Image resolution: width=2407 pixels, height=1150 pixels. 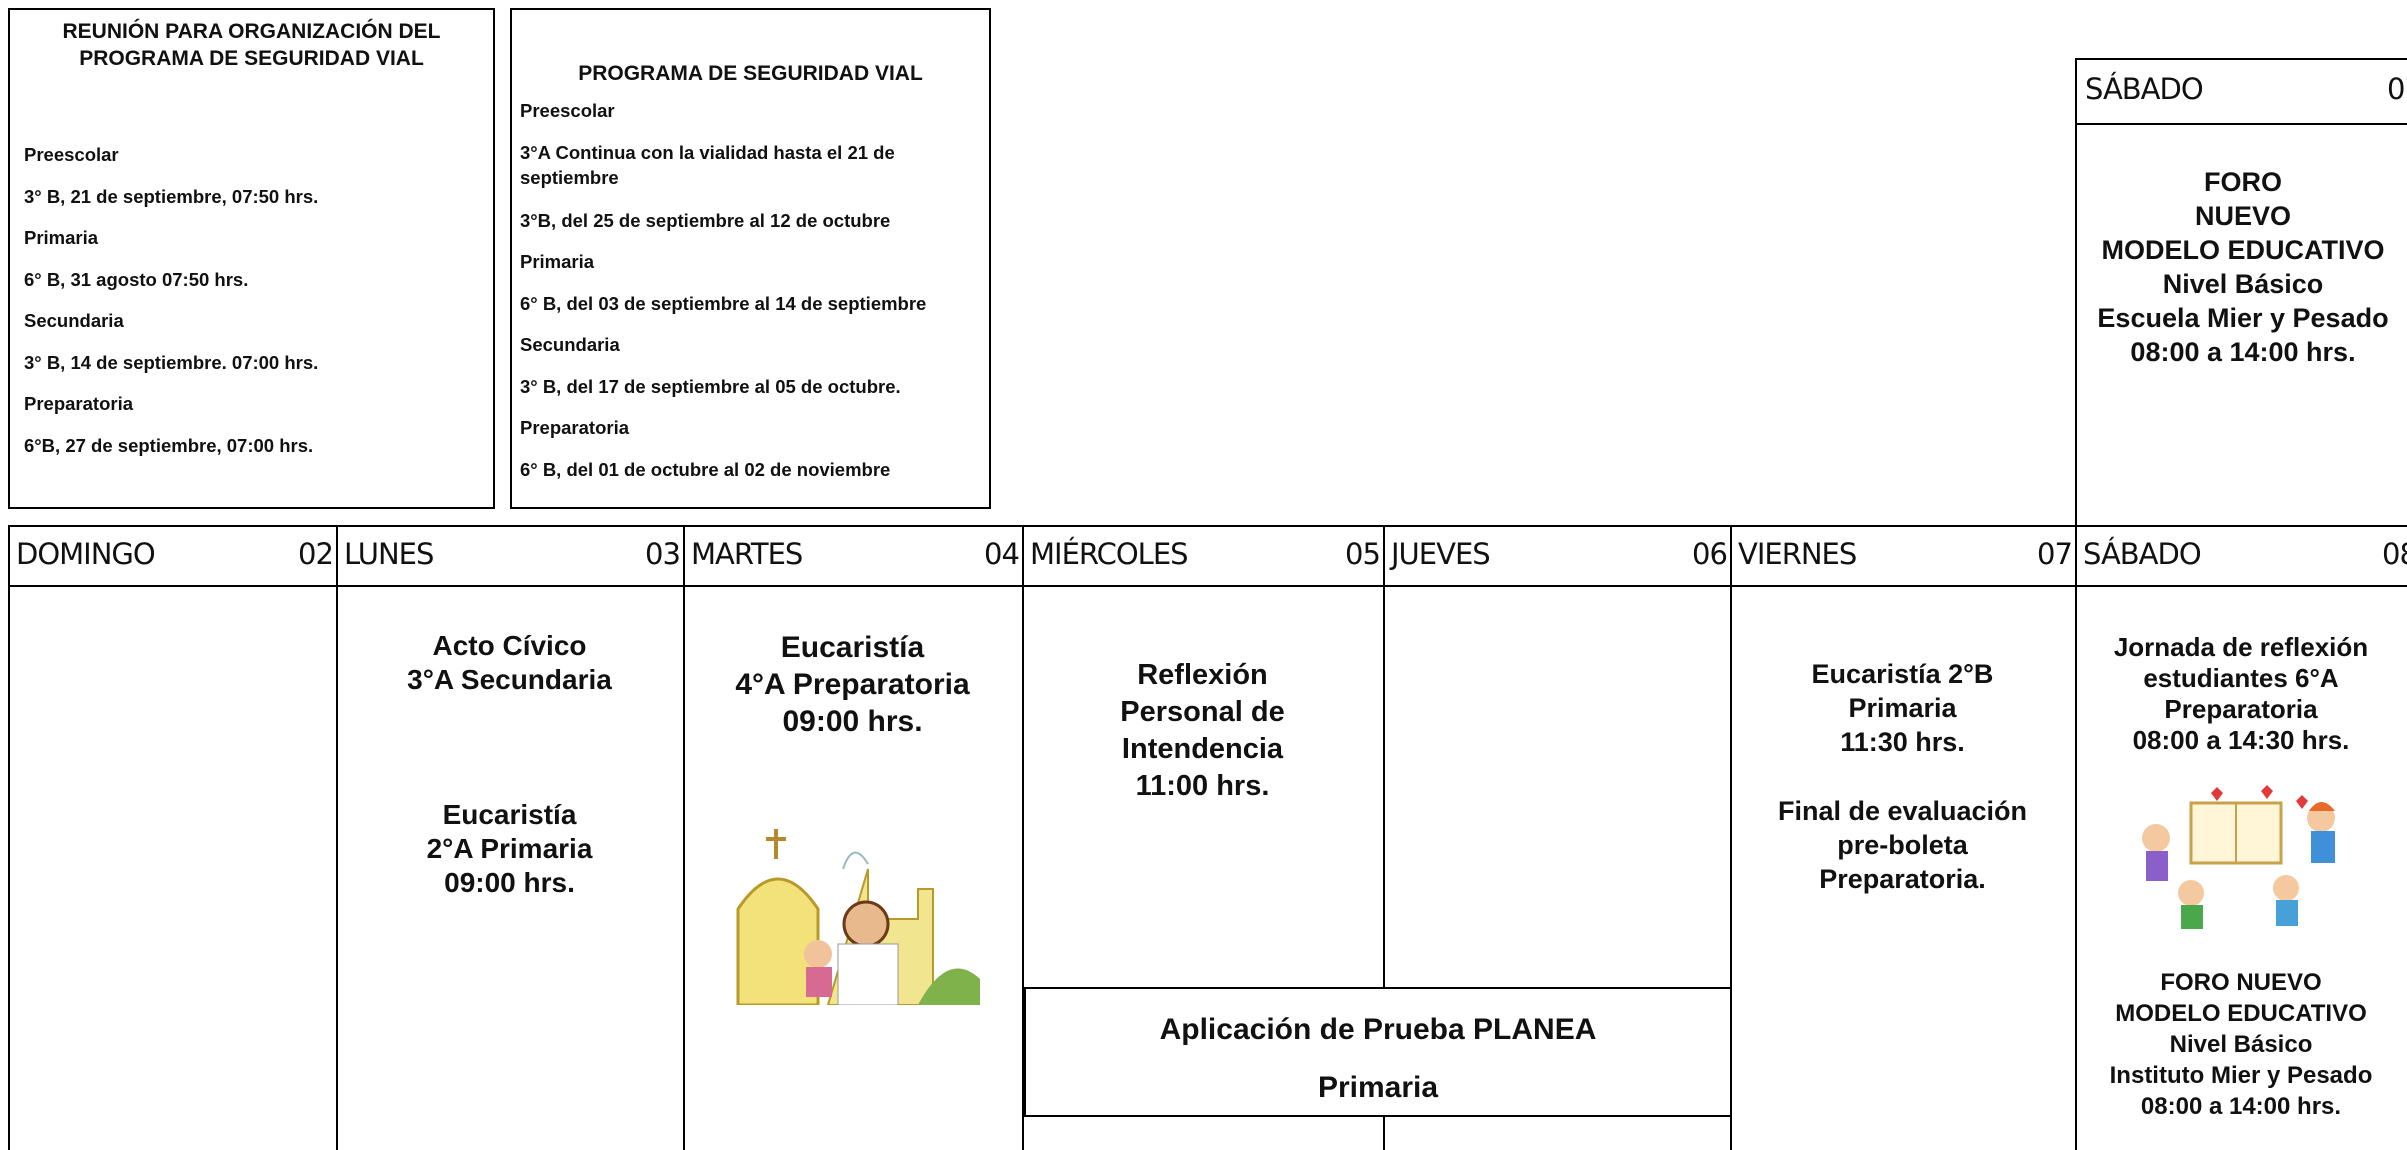 I want to click on event-line: Primaria, so click(x=1902, y=708).